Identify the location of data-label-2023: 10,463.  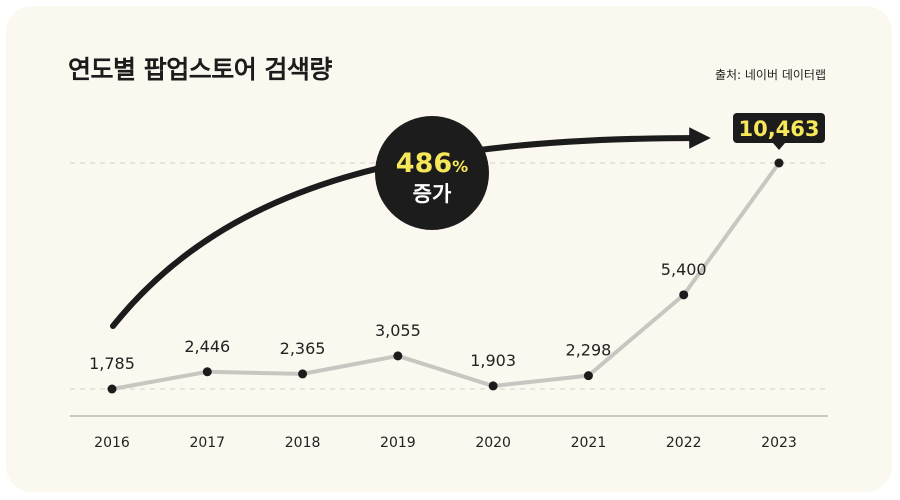
(778, 129).